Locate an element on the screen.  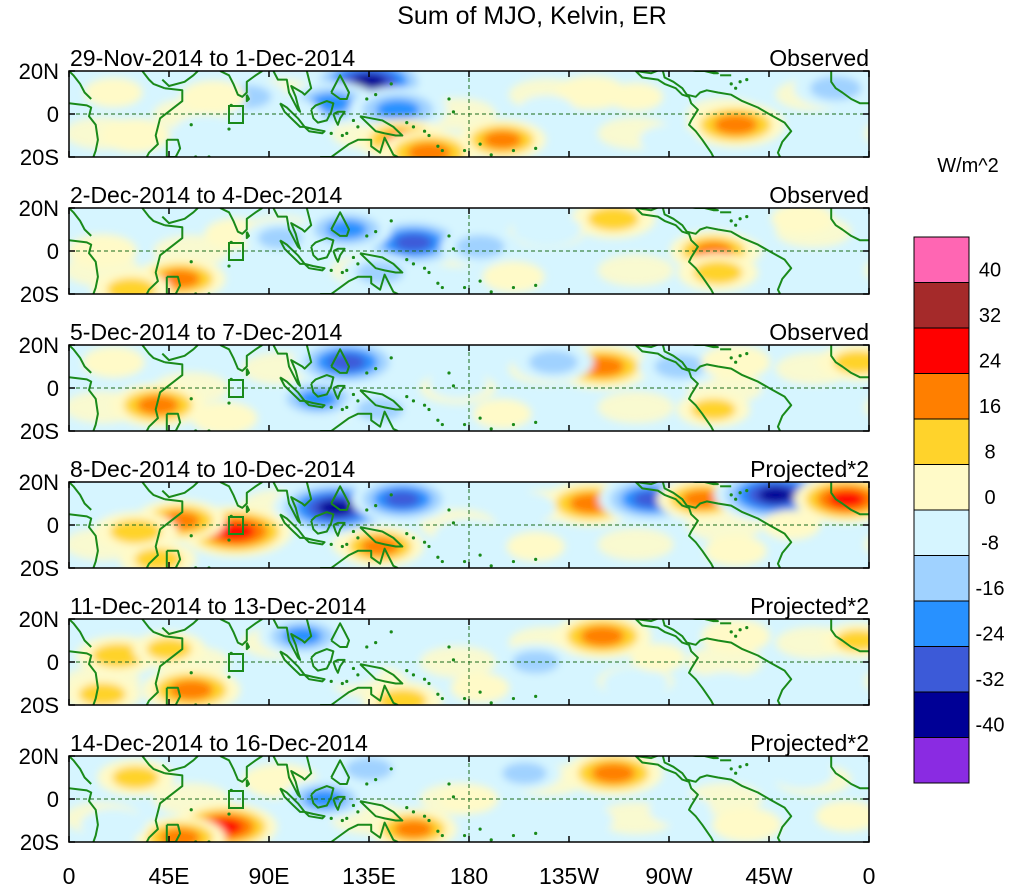
colorbar: 40 32 24 16 8 0 -8 -16 -24 -32 -40 is located at coordinates (958, 510).